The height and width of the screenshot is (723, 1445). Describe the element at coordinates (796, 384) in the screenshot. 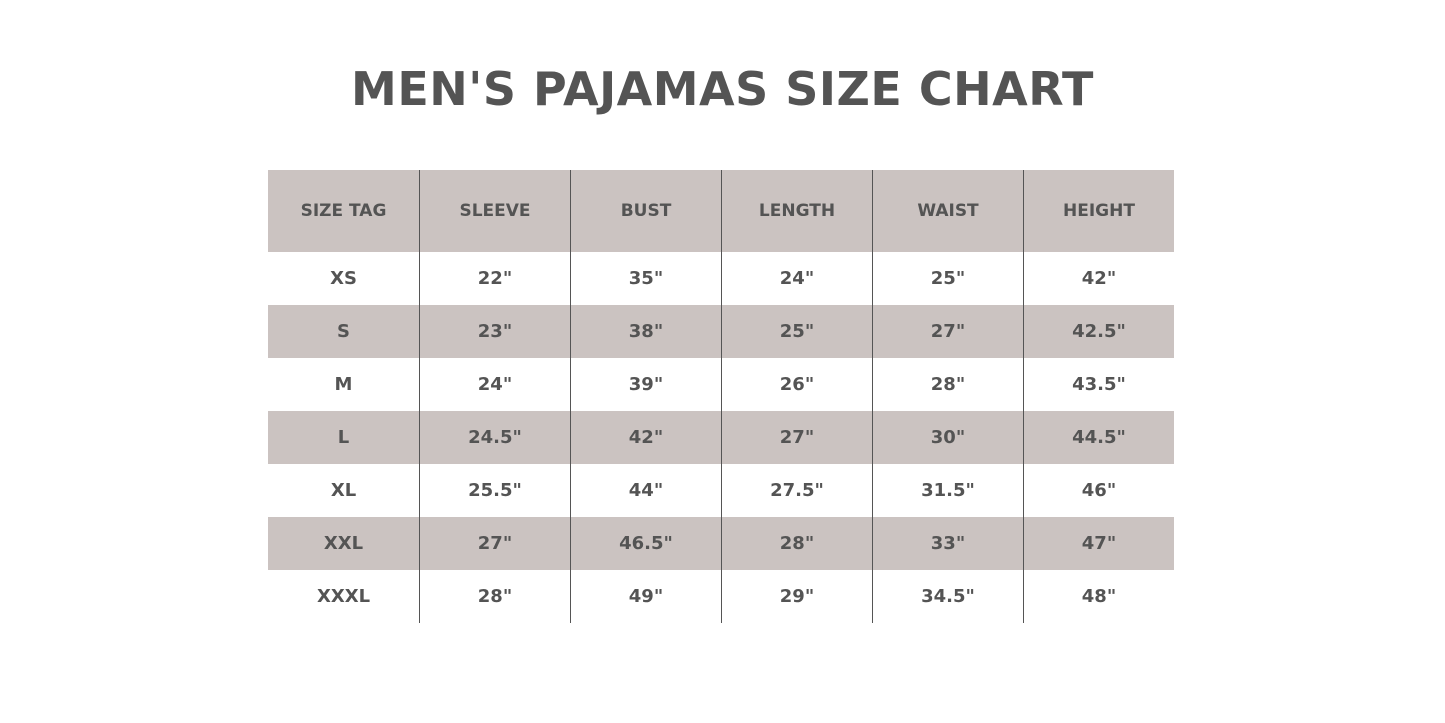

I see `table-cell: 26"` at that location.